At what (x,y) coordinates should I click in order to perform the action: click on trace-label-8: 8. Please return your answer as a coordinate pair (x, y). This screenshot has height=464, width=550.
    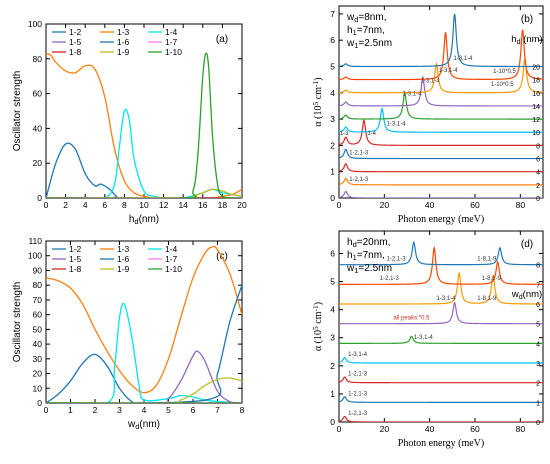
    Looking at the image, I should click on (538, 266).